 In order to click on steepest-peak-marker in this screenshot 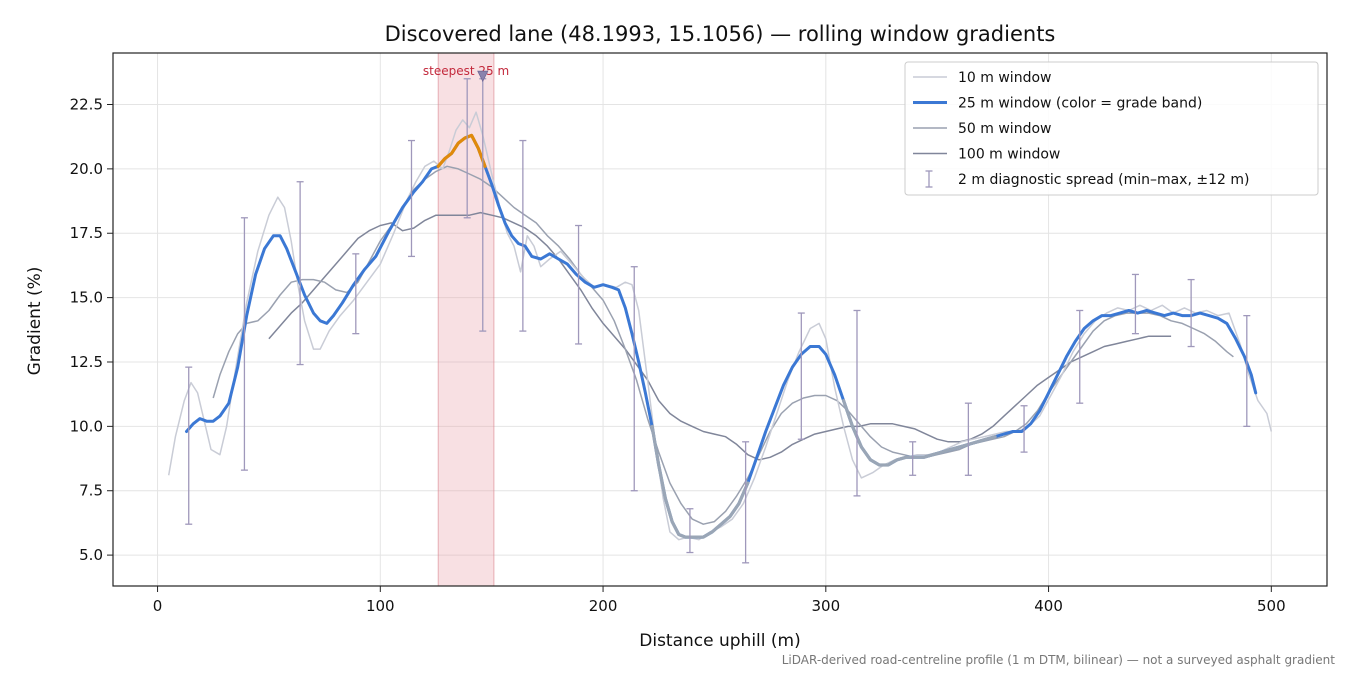, I will do `click(483, 76)`.